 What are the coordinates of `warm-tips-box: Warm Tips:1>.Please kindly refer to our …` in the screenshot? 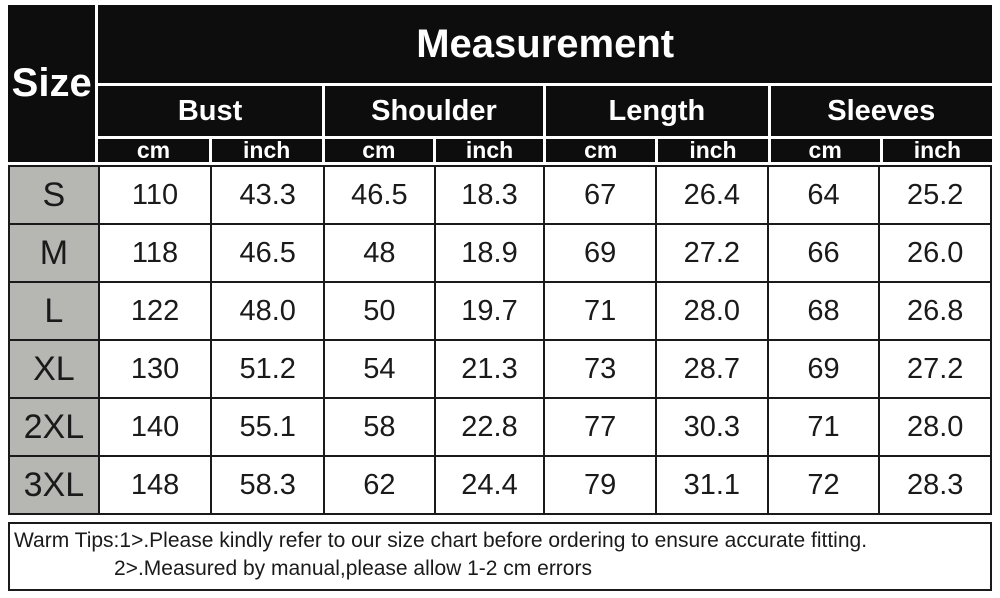 It's located at (500, 556).